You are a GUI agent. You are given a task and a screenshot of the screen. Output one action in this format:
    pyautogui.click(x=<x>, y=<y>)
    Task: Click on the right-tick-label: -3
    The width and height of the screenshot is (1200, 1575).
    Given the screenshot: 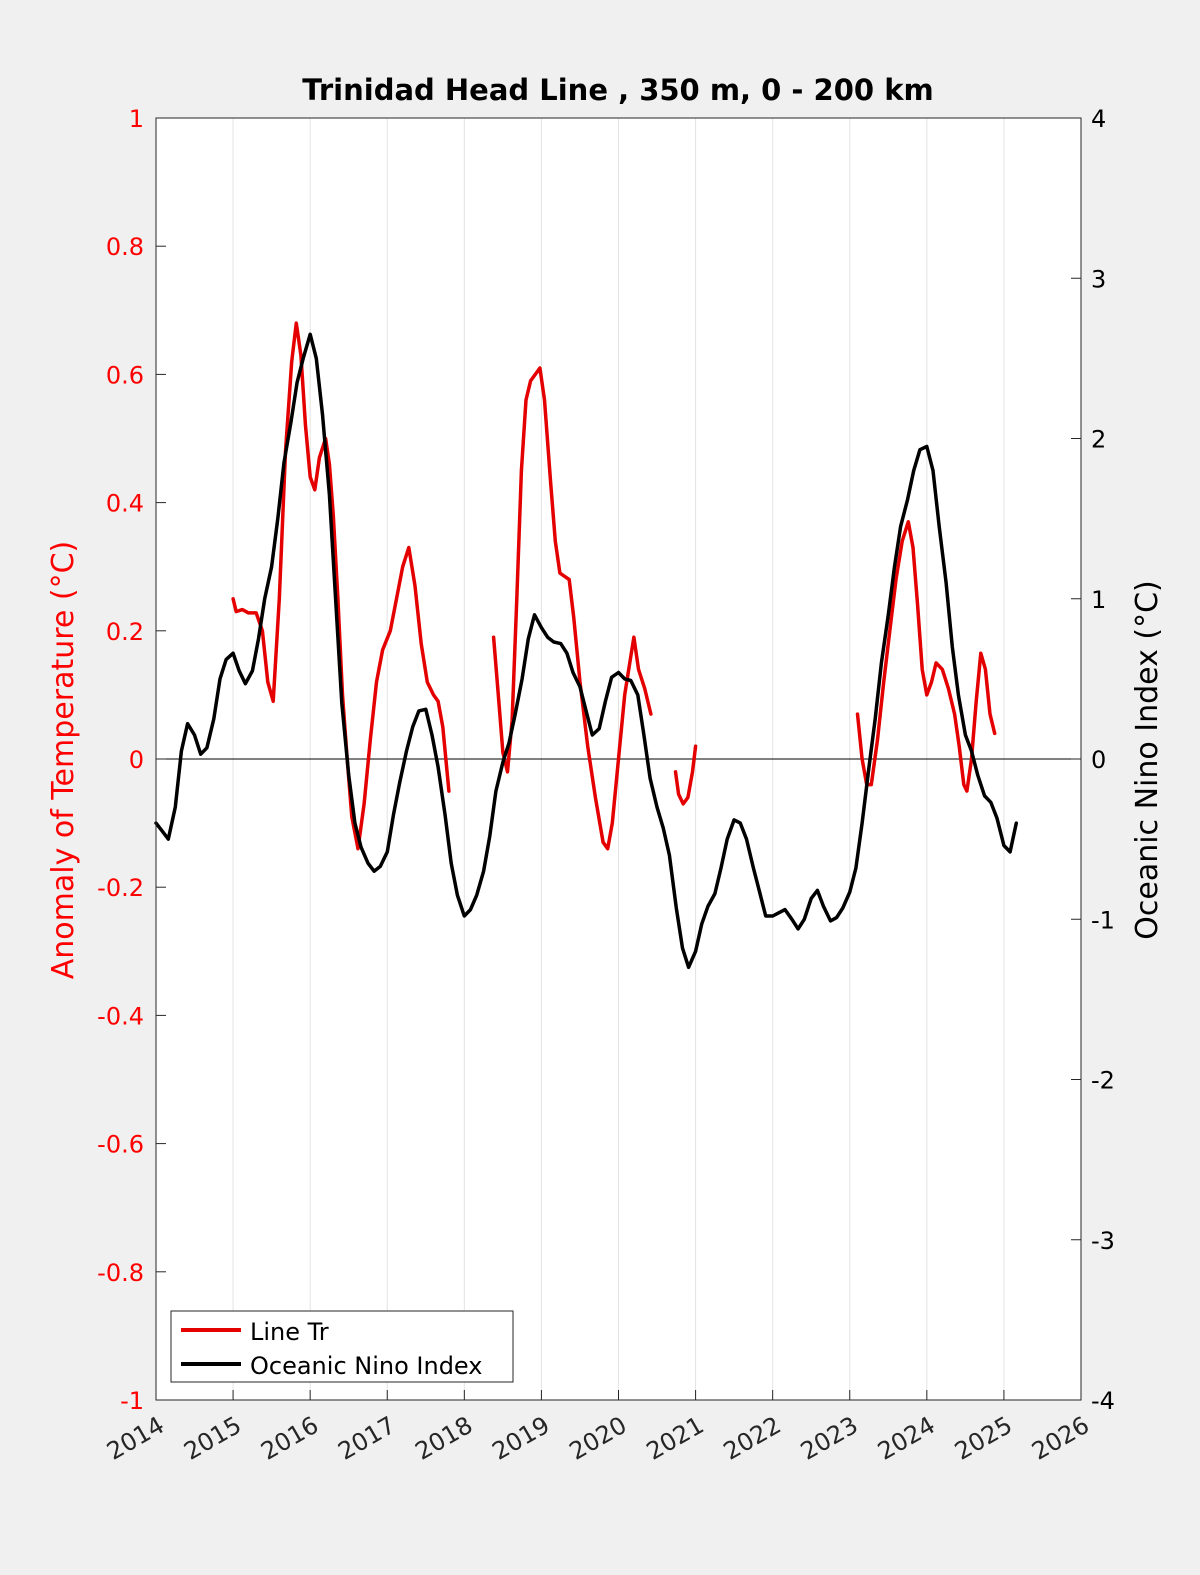 What is the action you would take?
    pyautogui.click(x=1103, y=1241)
    